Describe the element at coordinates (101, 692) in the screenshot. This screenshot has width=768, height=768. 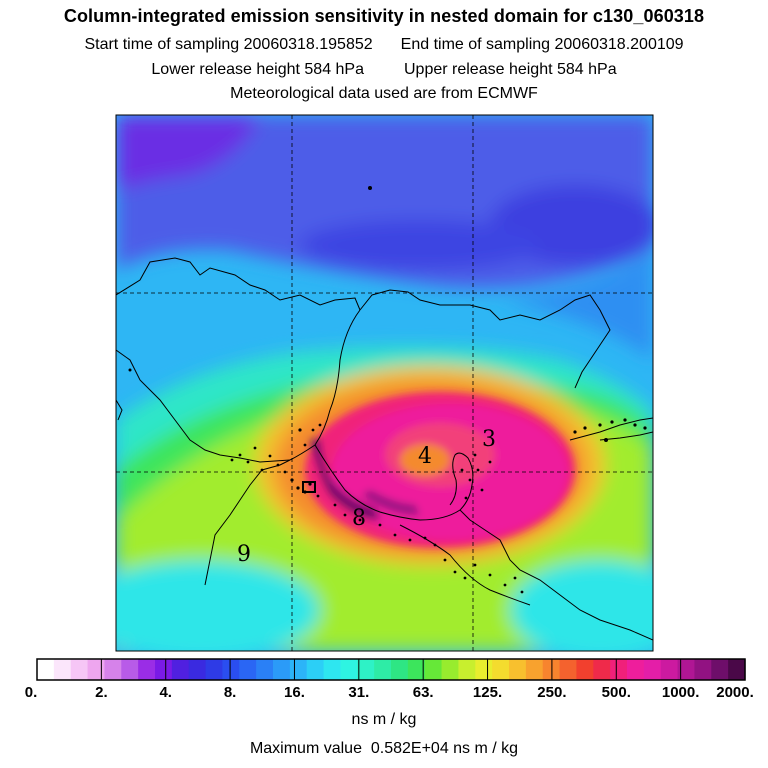
I see `colorbar-tick-label: 2.` at that location.